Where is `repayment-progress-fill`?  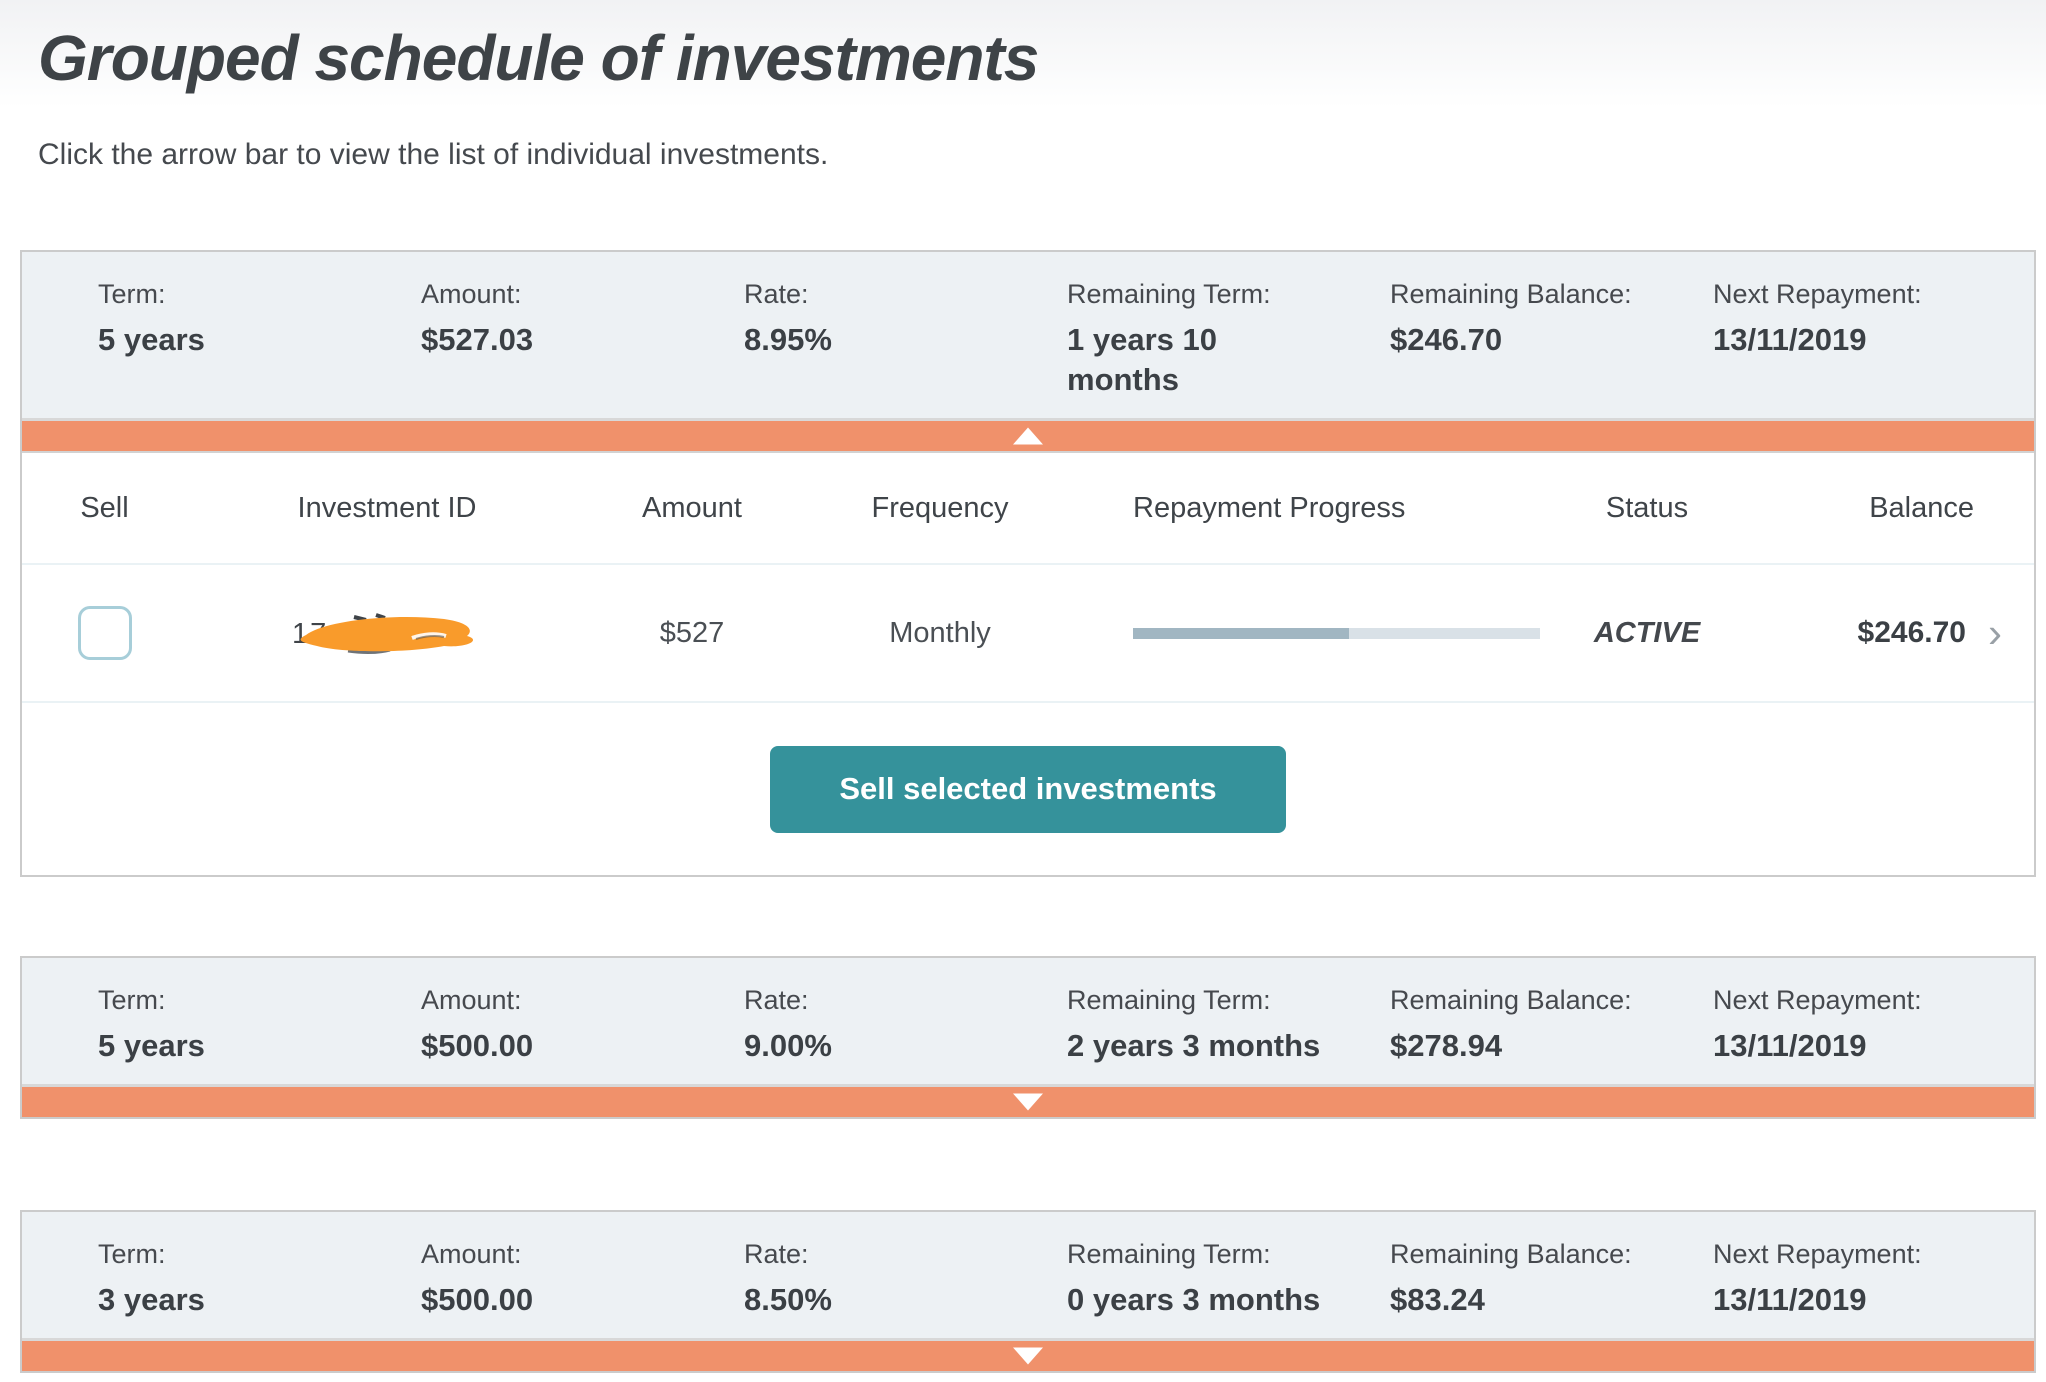
repayment-progress-fill is located at coordinates (1241, 633).